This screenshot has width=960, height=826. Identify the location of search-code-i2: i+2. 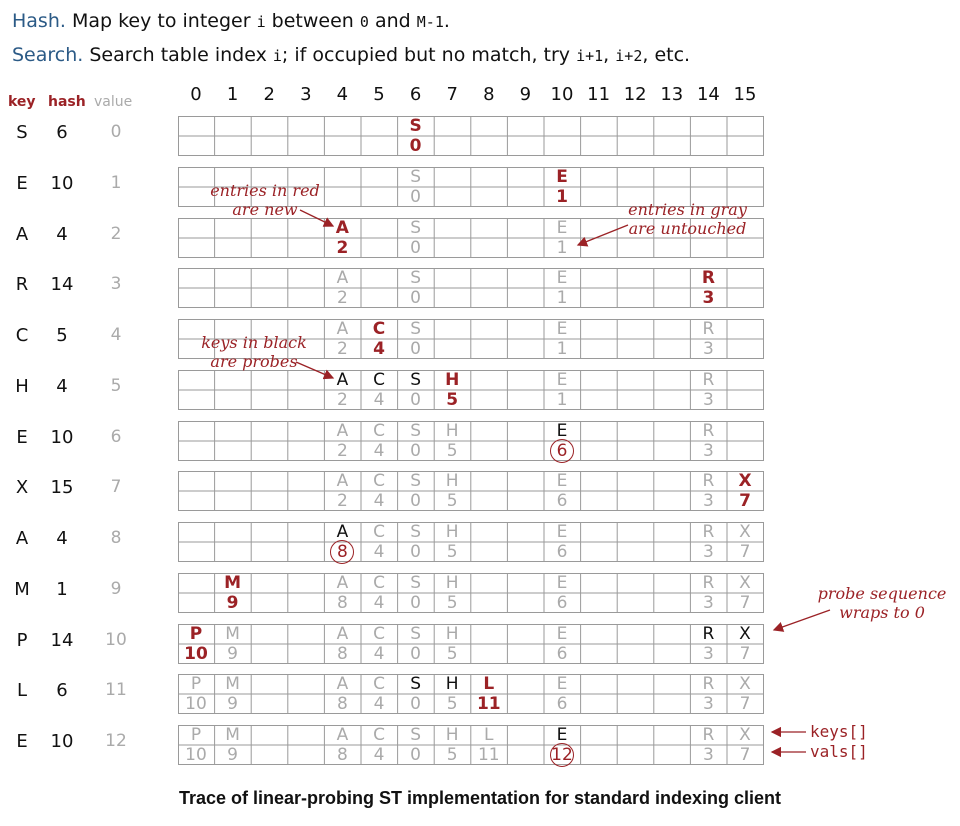
(629, 56).